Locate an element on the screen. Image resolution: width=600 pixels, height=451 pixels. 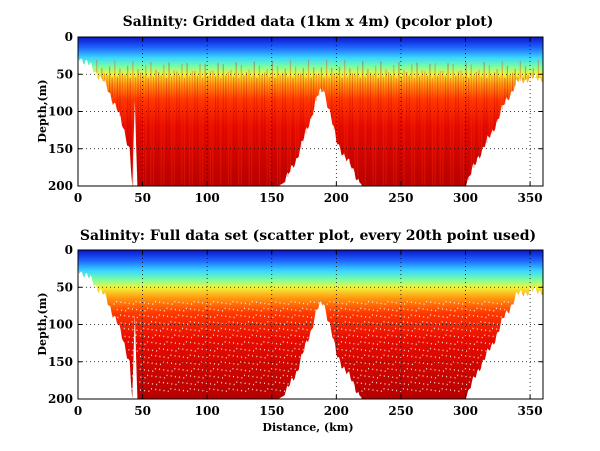
y-tick-label: 150 is located at coordinates (60, 149).